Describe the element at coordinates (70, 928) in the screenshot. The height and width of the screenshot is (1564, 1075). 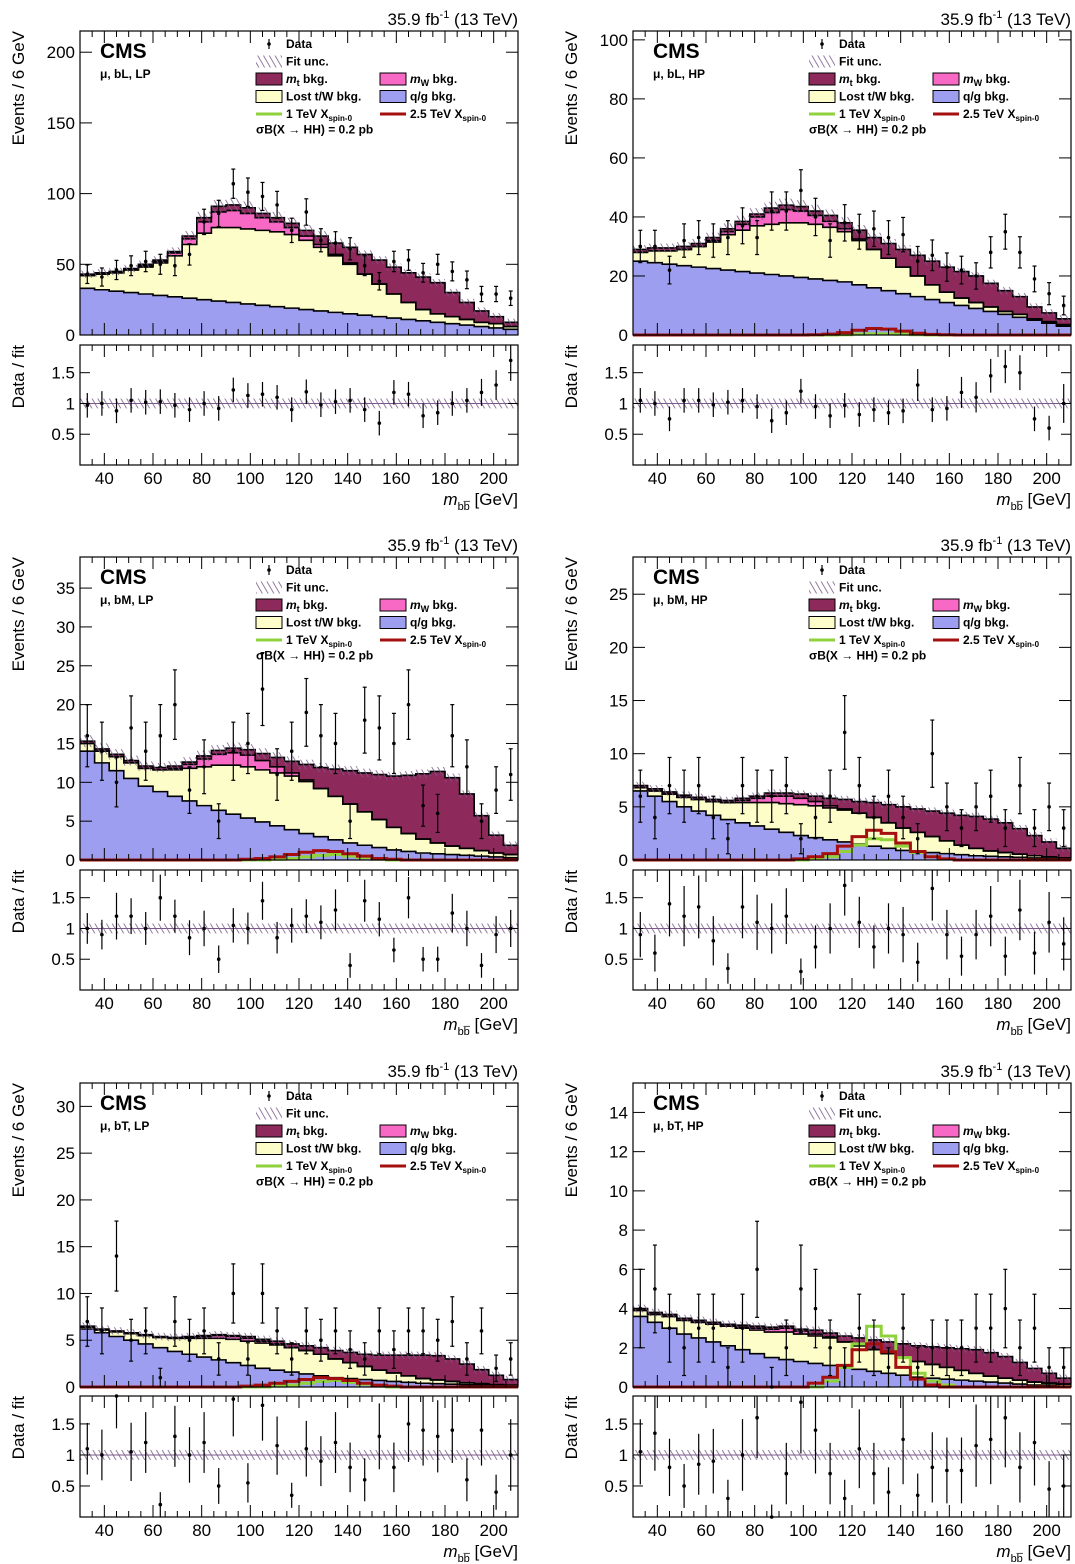
I see `ratio-y-tick-label: 1` at that location.